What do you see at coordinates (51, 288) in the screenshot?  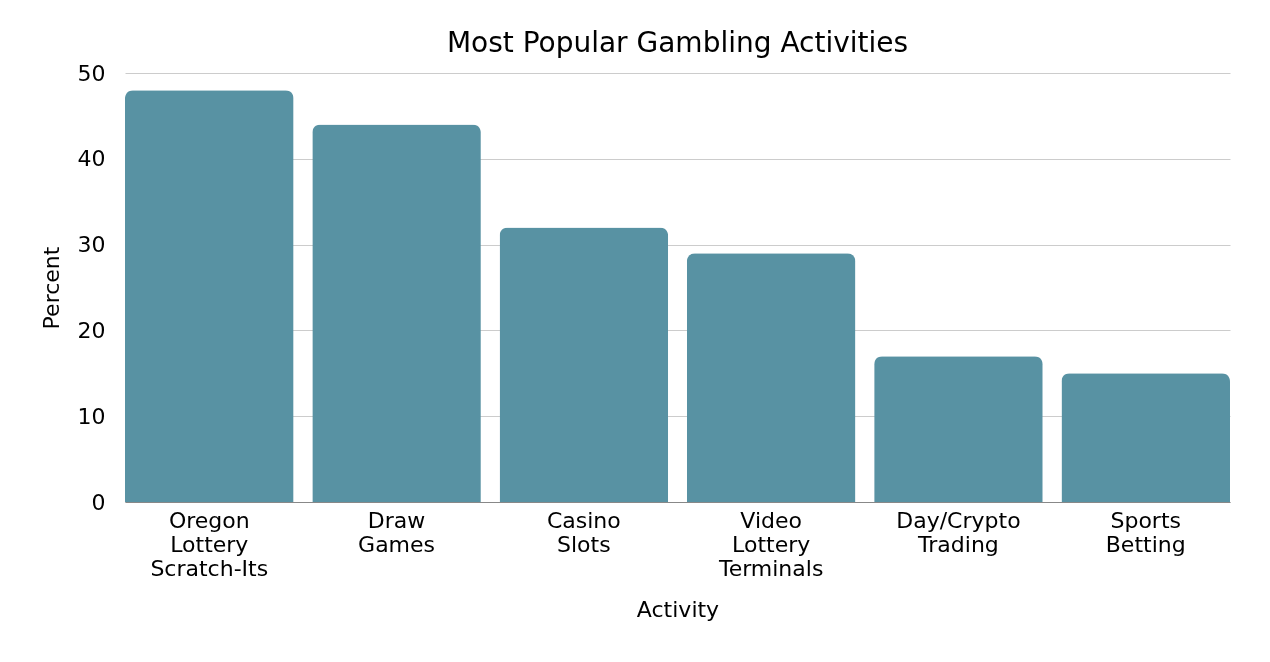 I see `y-axis-title: Percent` at bounding box center [51, 288].